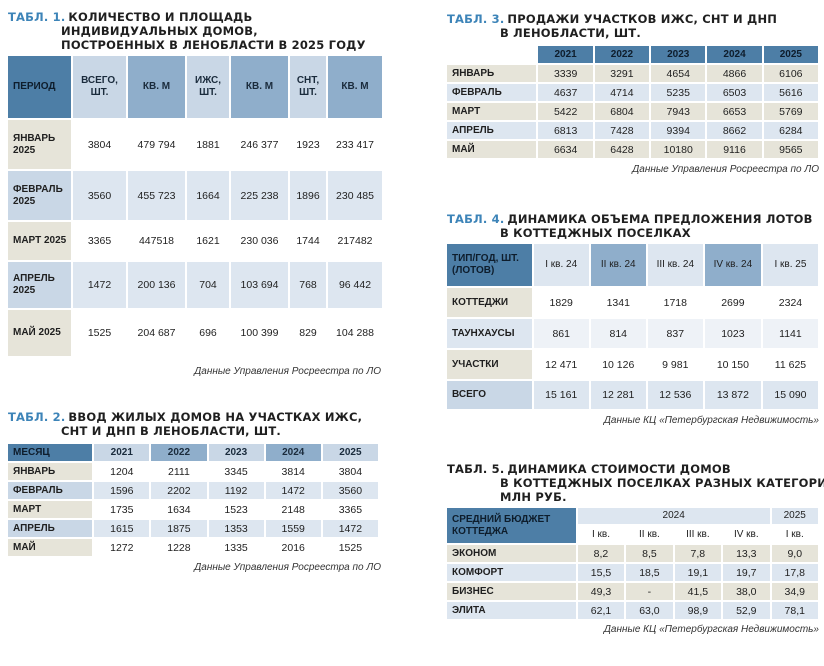  Describe the element at coordinates (632, 572) in the screenshot. I see `table-row: КОМФОРТ 15,5 18,5 19,1 19,7 17,8` at that location.